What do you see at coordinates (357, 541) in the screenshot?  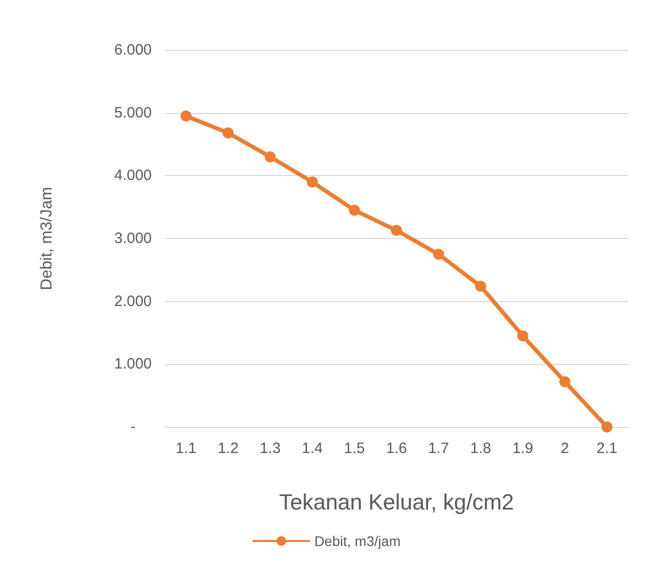 I see `legend-label: Debit, m3/jam` at bounding box center [357, 541].